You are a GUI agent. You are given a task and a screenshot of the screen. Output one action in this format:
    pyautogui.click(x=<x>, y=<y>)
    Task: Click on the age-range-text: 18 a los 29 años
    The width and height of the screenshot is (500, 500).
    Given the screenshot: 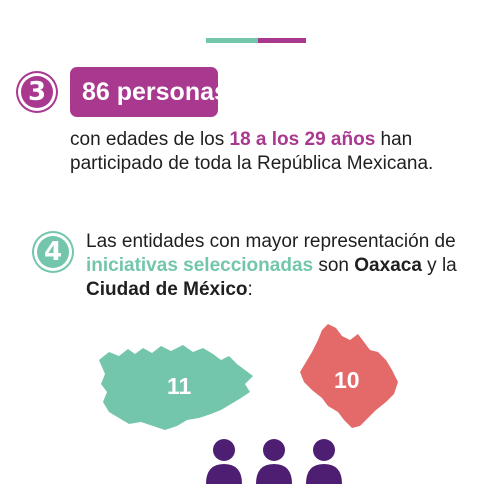 What is the action you would take?
    pyautogui.click(x=302, y=139)
    